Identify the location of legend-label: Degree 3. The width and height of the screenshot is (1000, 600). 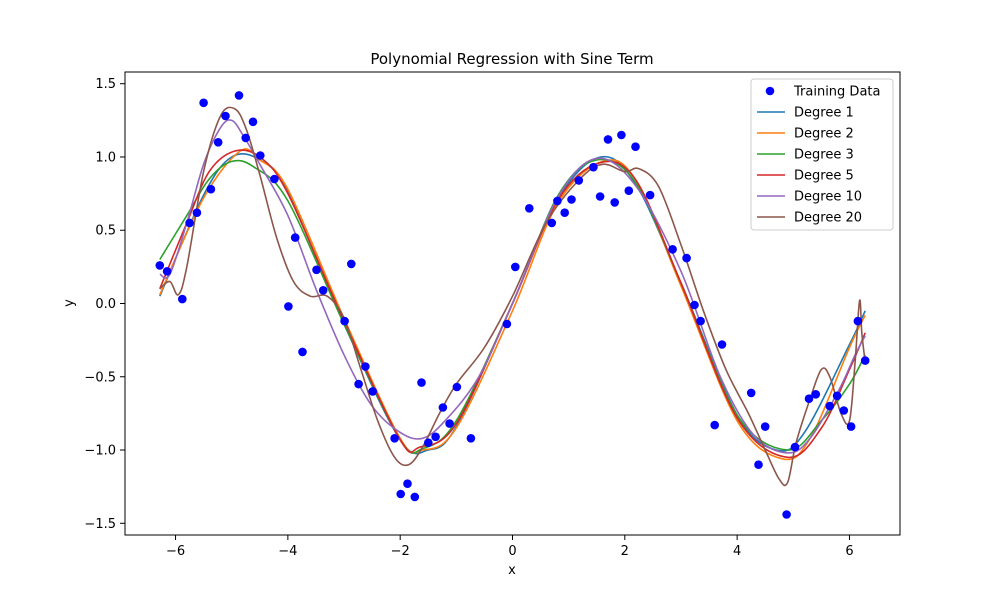
(824, 155).